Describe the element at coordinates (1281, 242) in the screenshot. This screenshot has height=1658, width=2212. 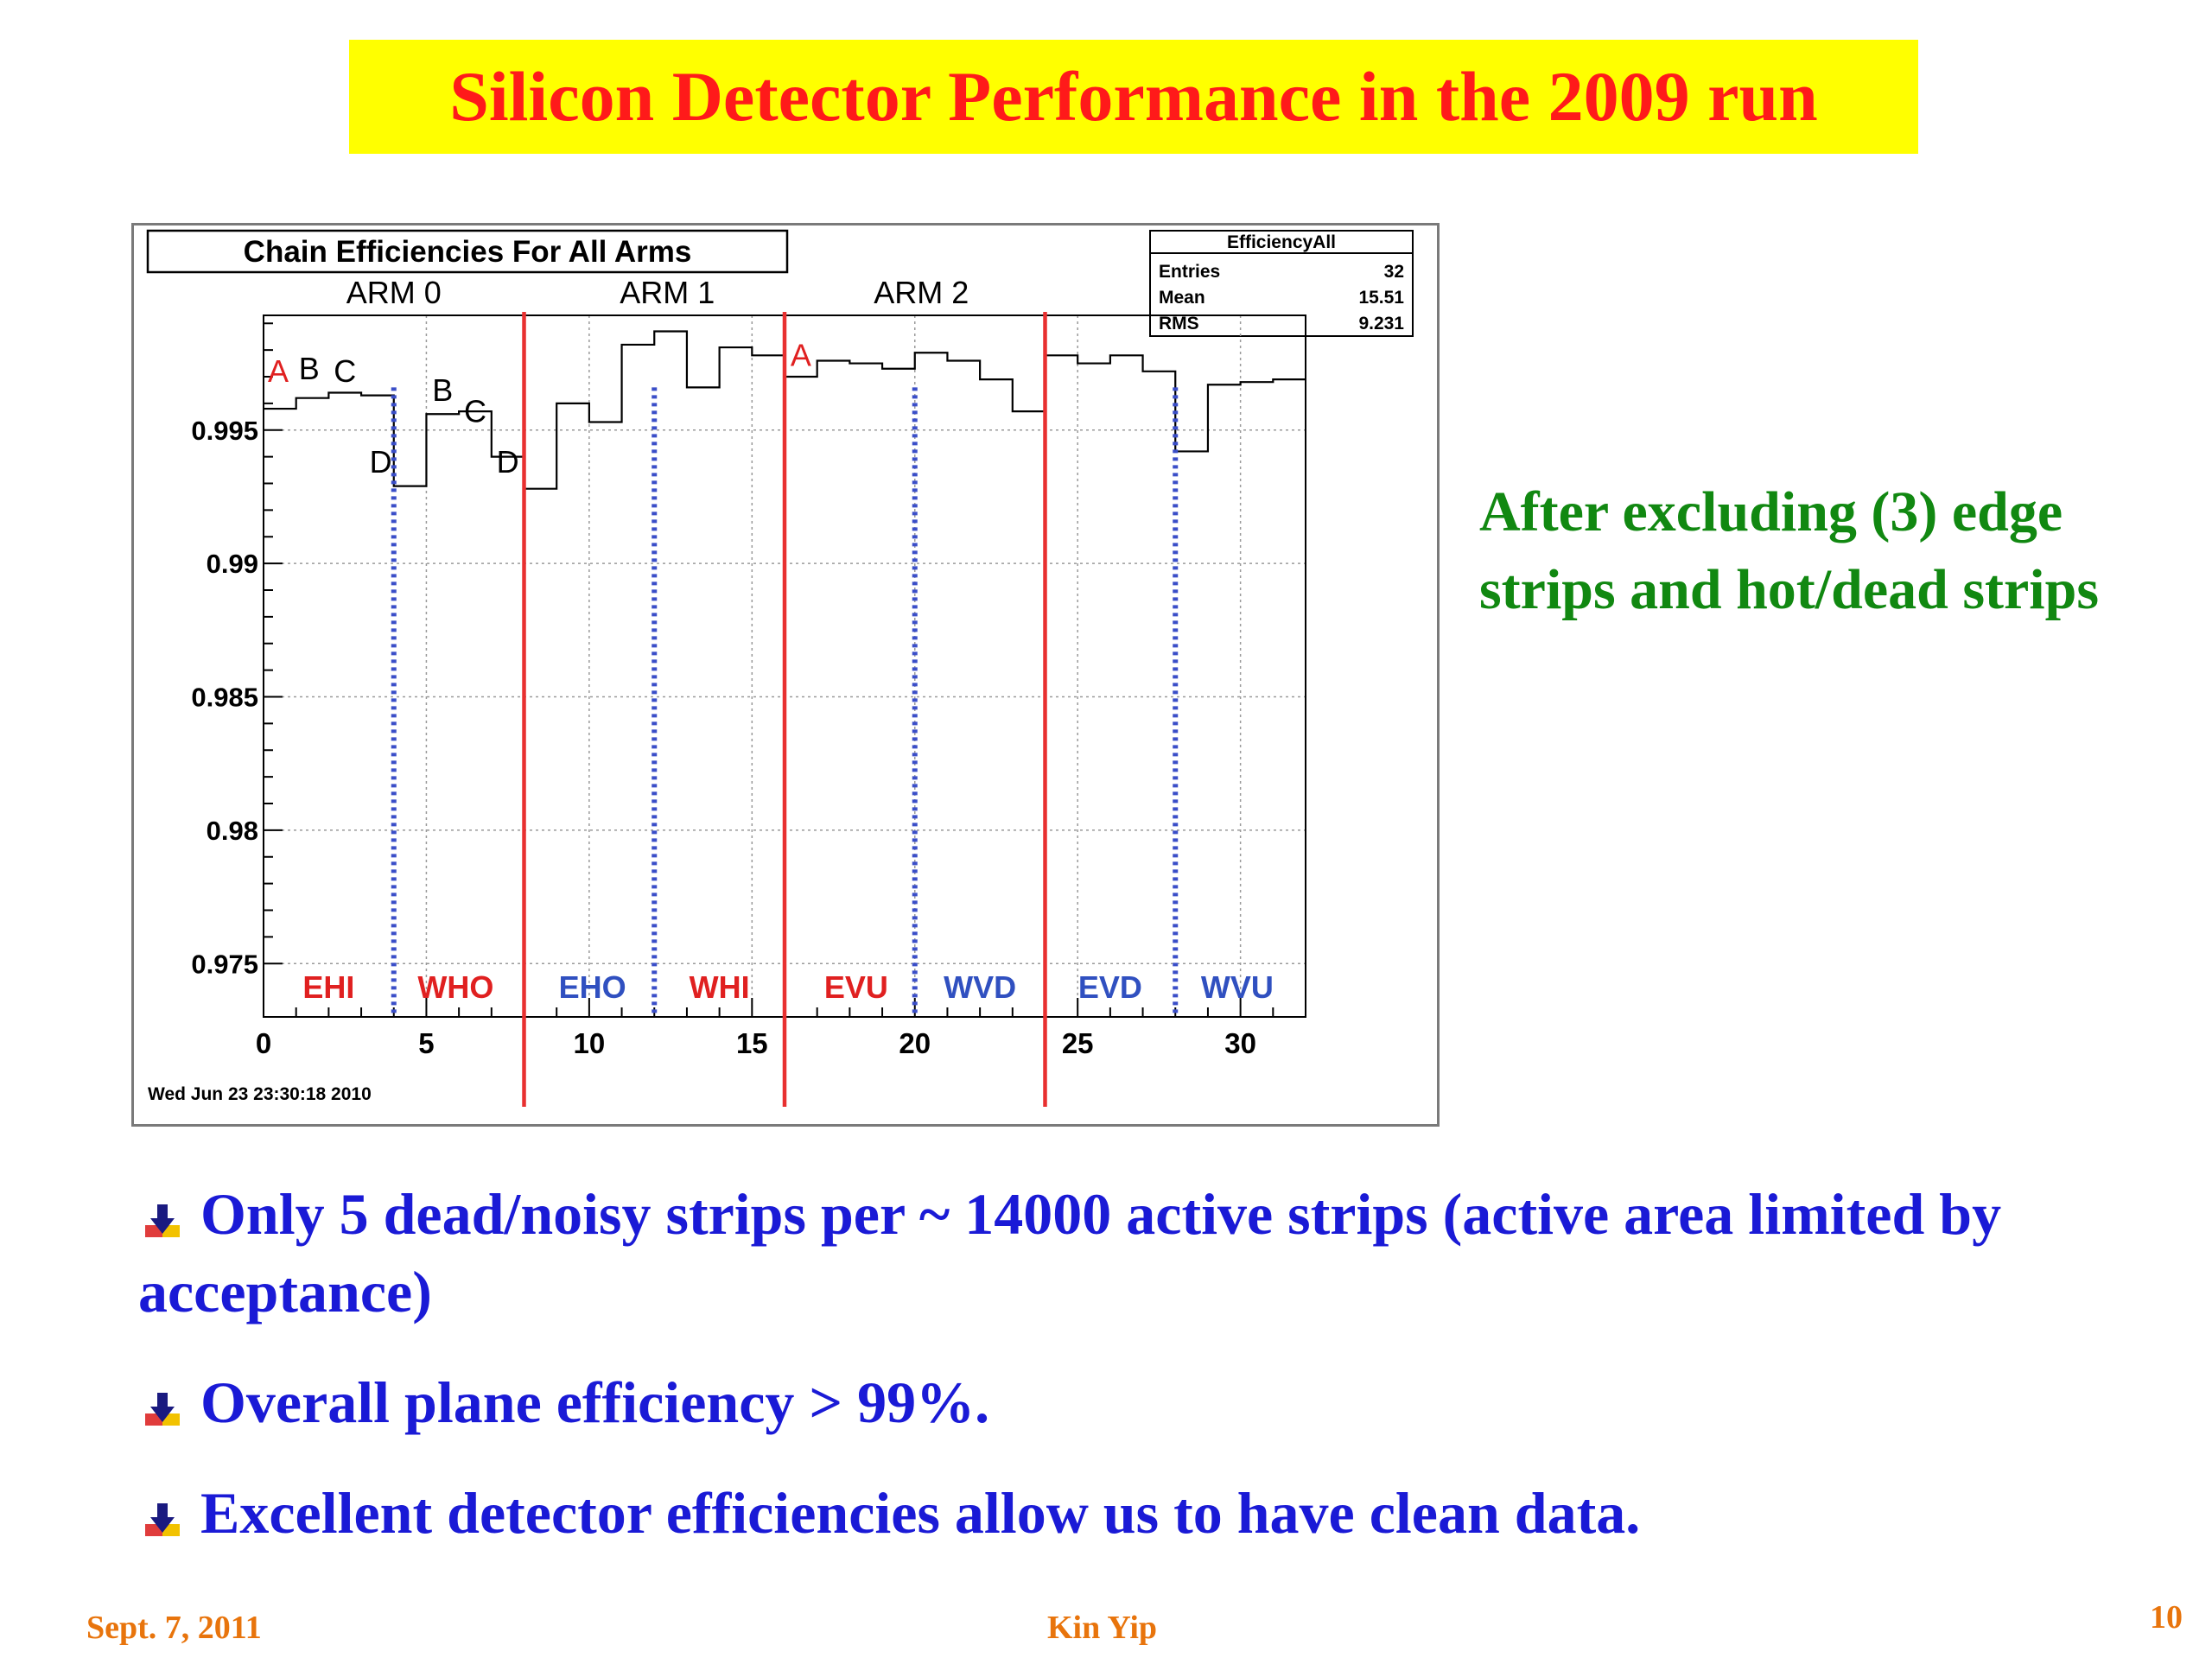
I see `stats-box-name: EfficiencyAll` at that location.